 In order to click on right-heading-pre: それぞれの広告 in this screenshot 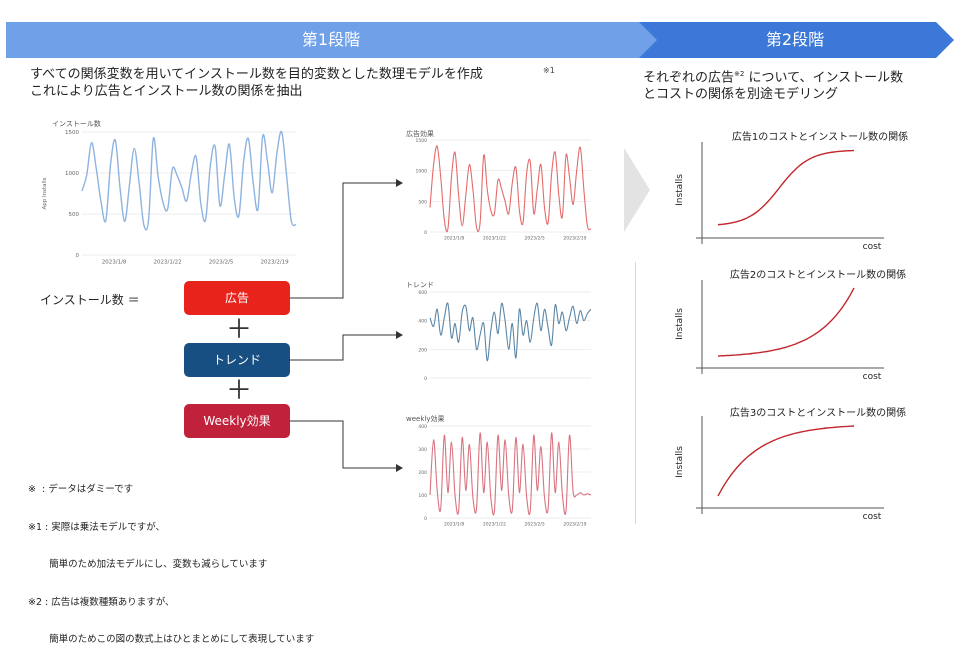, I will do `click(689, 78)`.